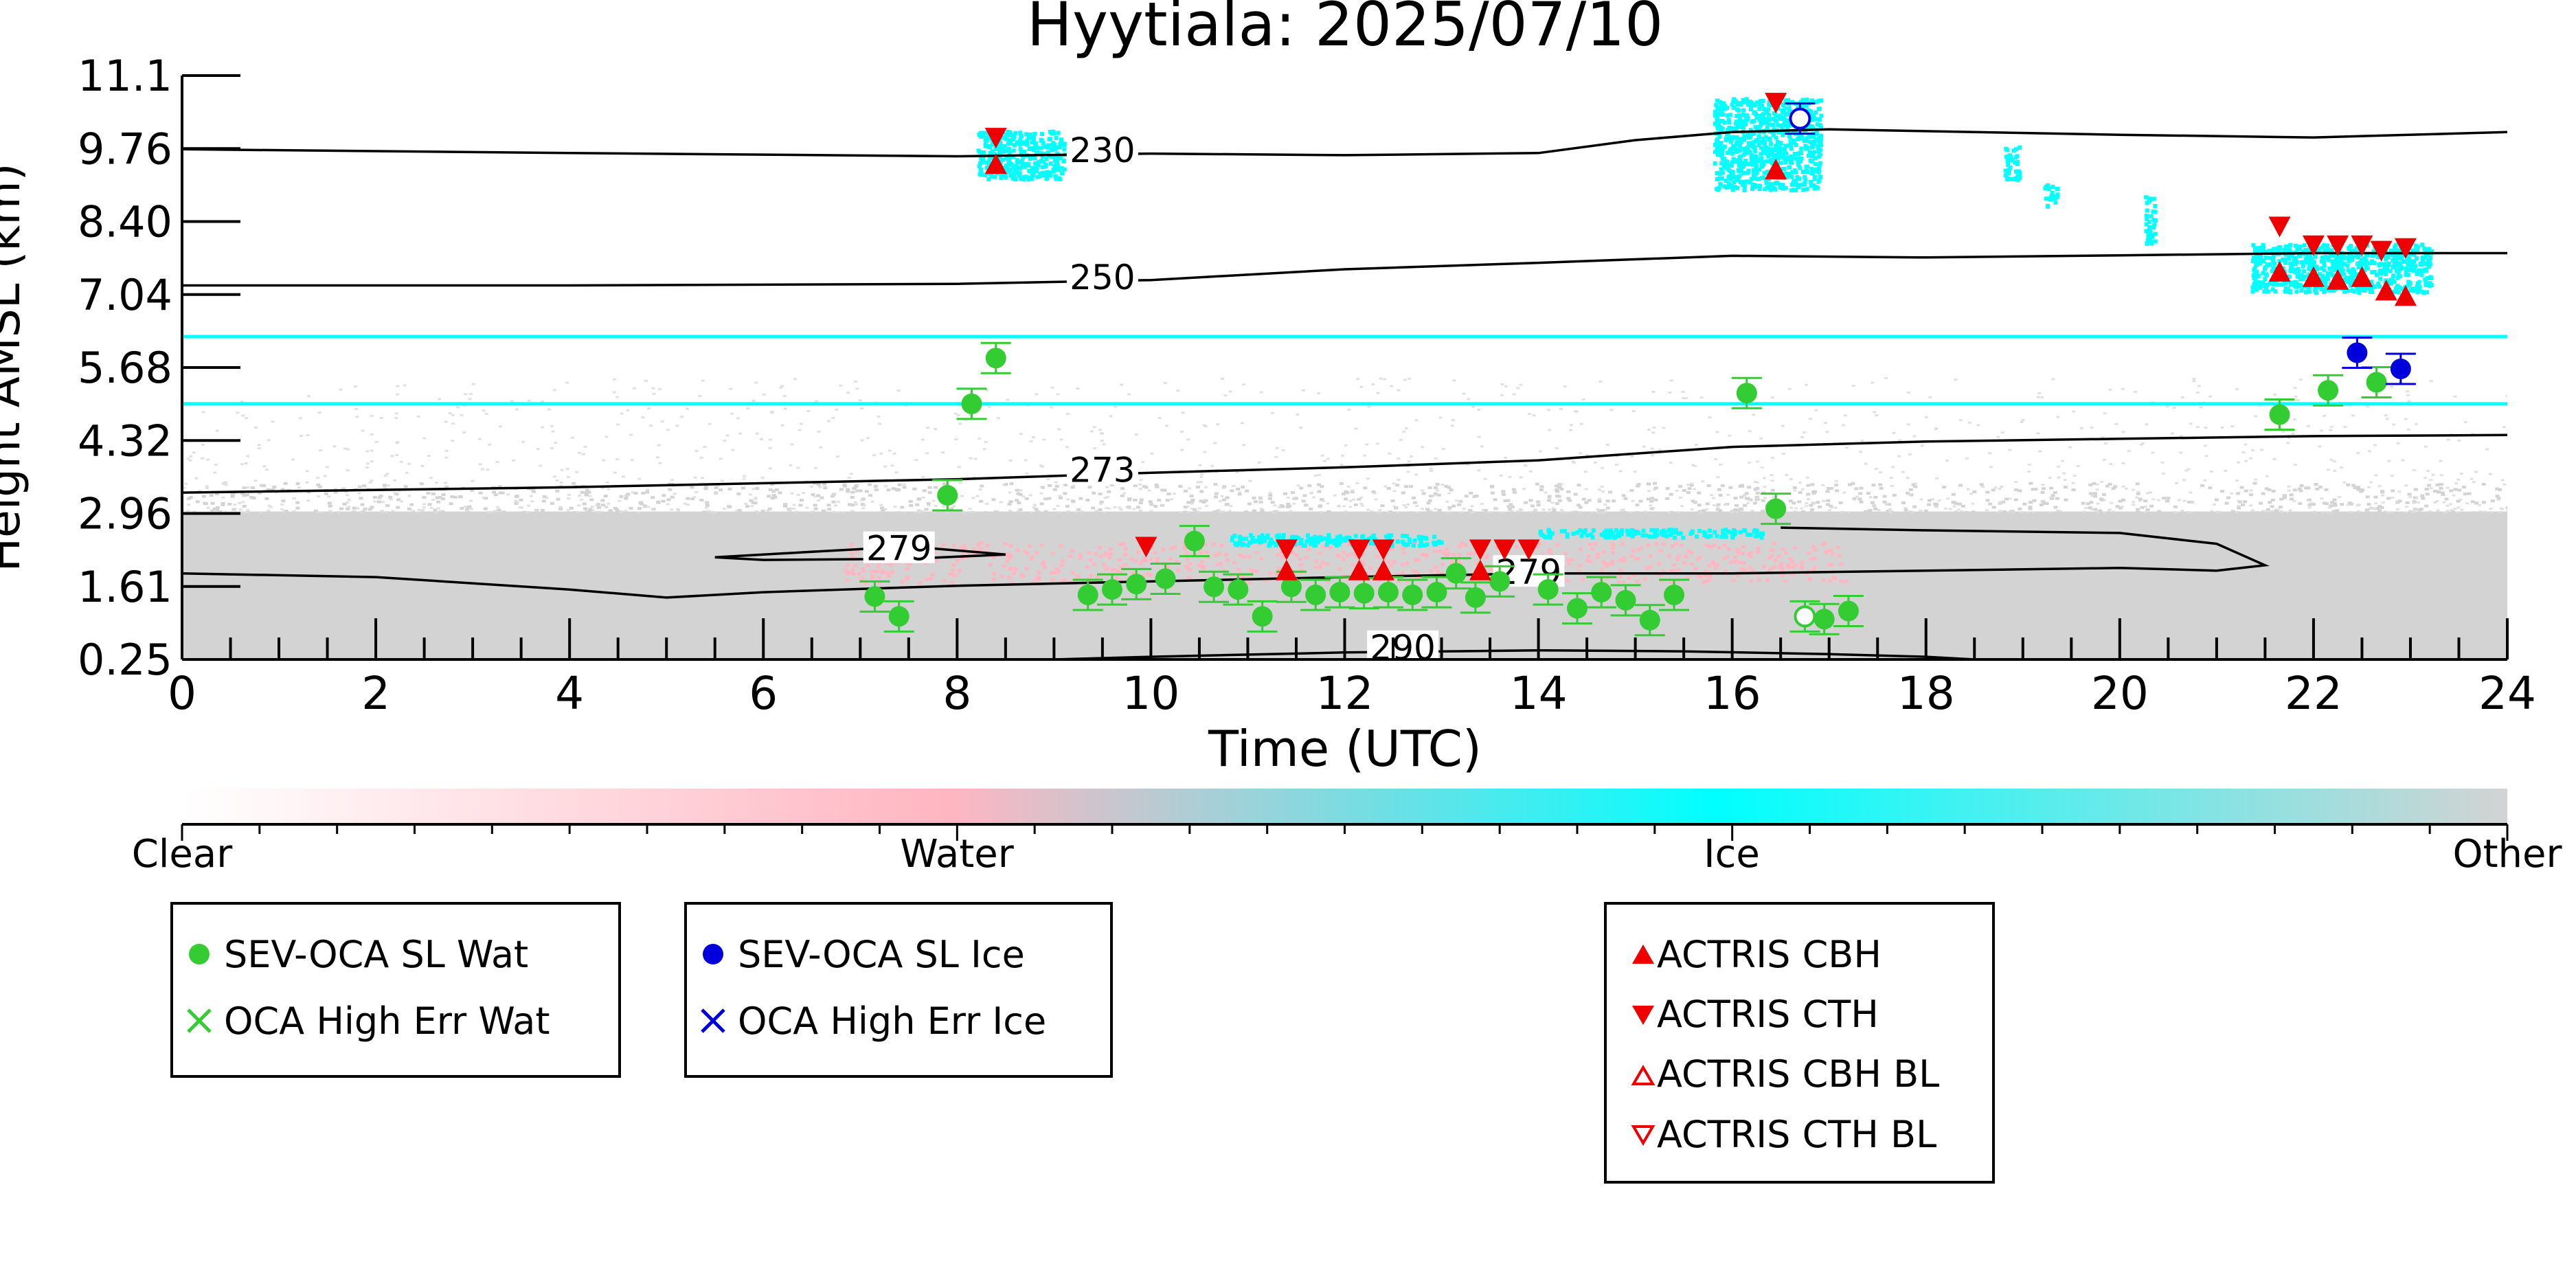 This screenshot has width=2576, height=1288. I want to click on ice-region, so click(2051, 196).